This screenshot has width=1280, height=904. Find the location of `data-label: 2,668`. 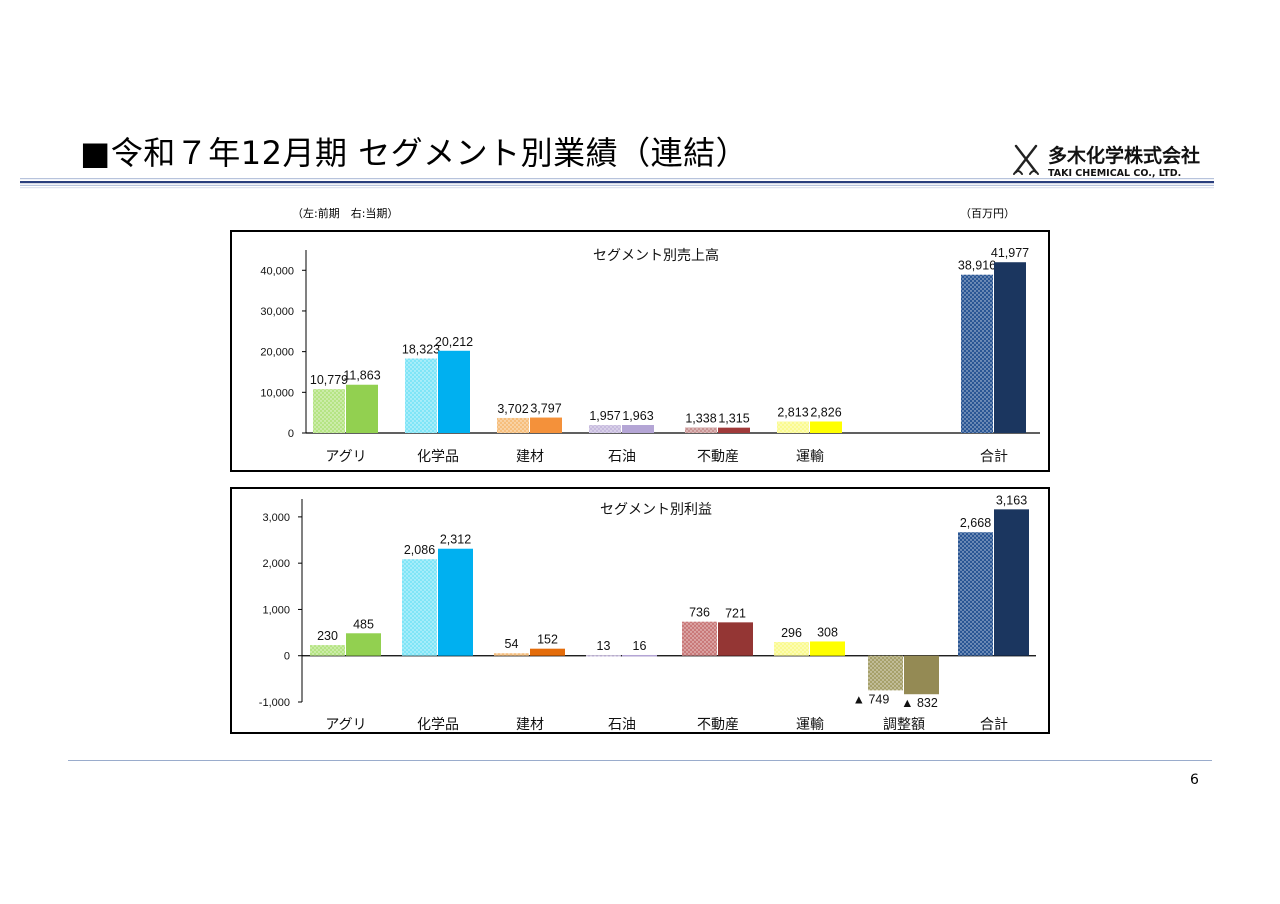

data-label: 2,668 is located at coordinates (975, 523).